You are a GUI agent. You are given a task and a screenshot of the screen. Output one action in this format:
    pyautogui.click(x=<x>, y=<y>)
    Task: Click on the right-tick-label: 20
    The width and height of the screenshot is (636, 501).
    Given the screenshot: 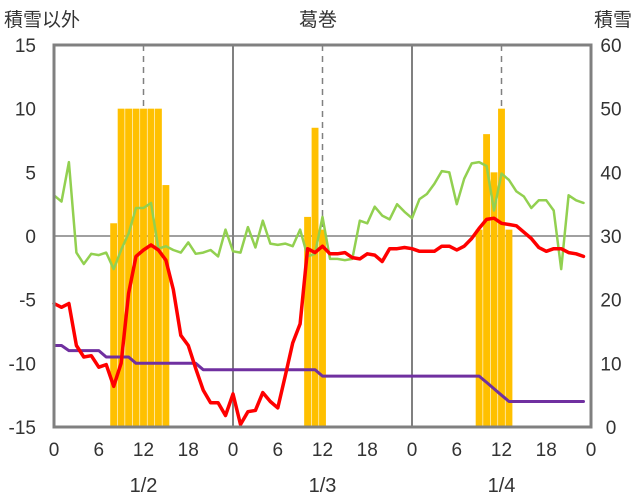 What is the action you would take?
    pyautogui.click(x=610, y=301)
    